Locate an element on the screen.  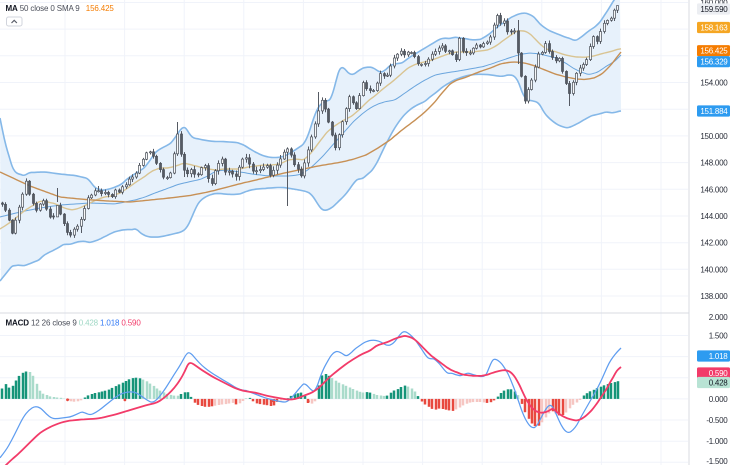
svg-text: 150.000 is located at coordinates (714, 136).